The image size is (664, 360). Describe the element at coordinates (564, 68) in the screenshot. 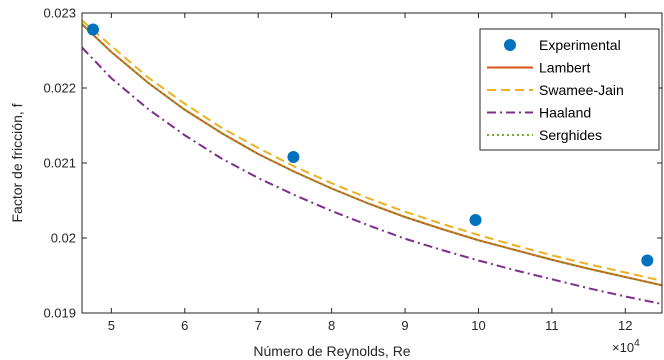

I see `legend-label-lambert: Lambert` at that location.